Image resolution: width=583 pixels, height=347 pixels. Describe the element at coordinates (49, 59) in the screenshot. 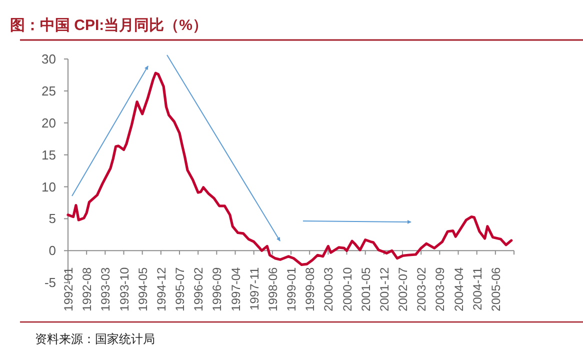

I see `y-tick-label: 30` at that location.